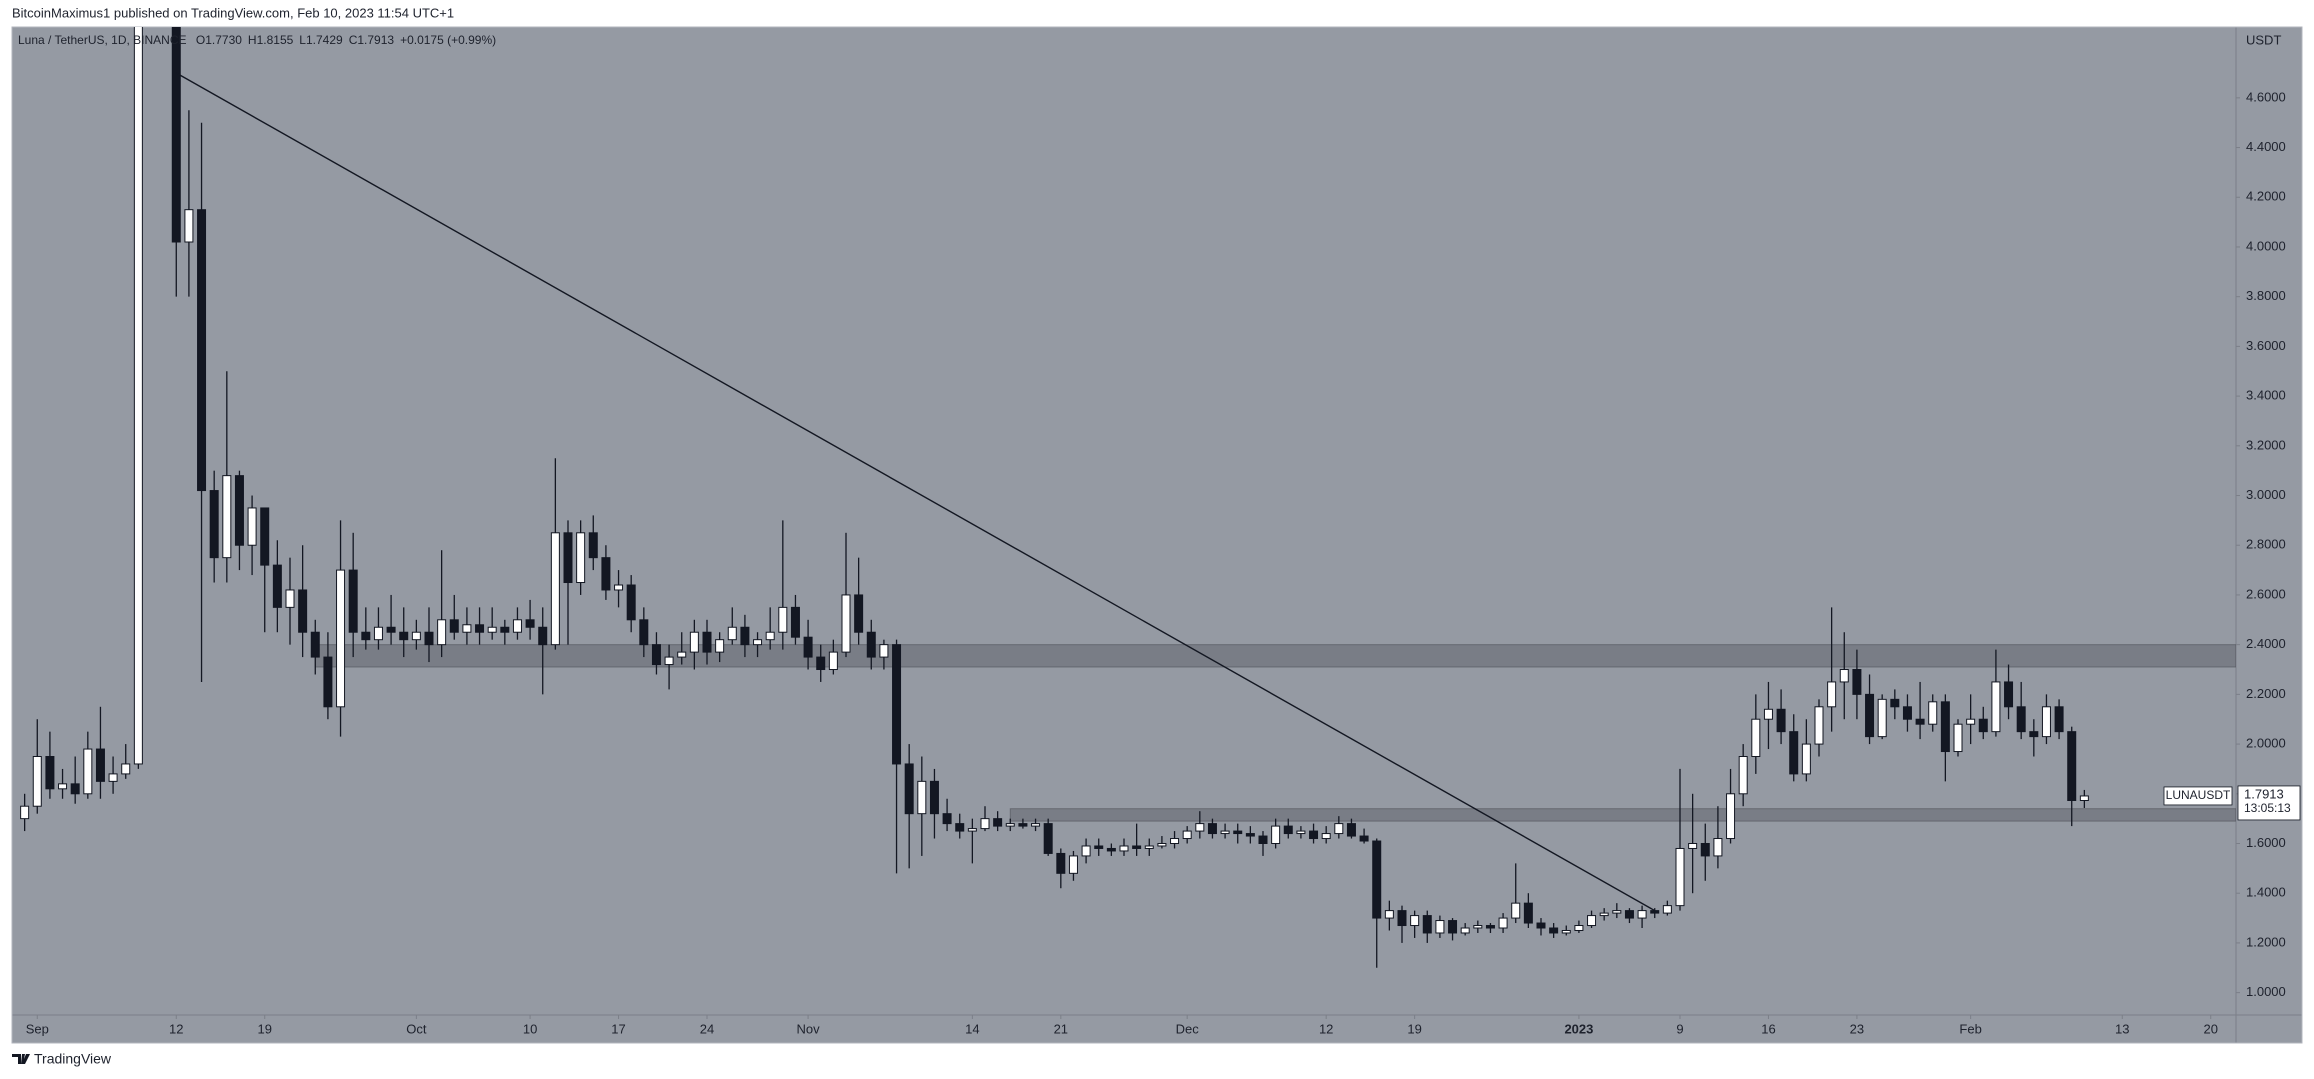 The height and width of the screenshot is (1079, 2314). I want to click on x-tick-label: Sep, so click(37, 1028).